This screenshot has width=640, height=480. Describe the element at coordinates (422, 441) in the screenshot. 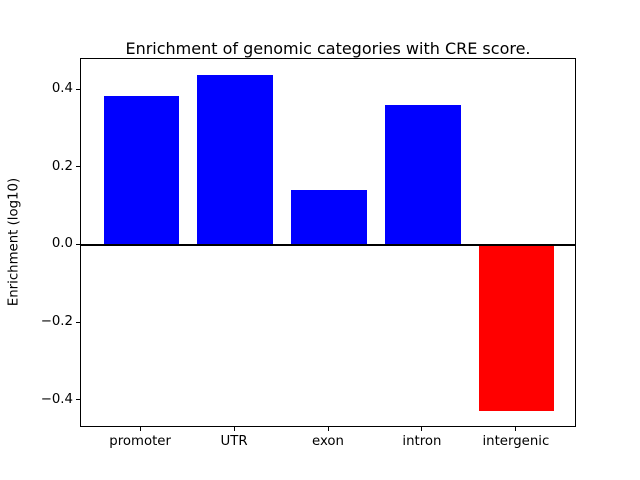

I see `x-tick-label-intron: intron` at that location.